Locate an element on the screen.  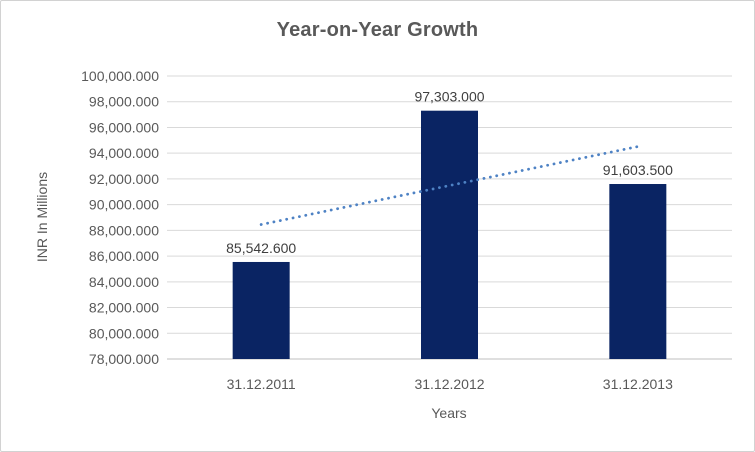
x-axis-title: Years is located at coordinates (449, 413).